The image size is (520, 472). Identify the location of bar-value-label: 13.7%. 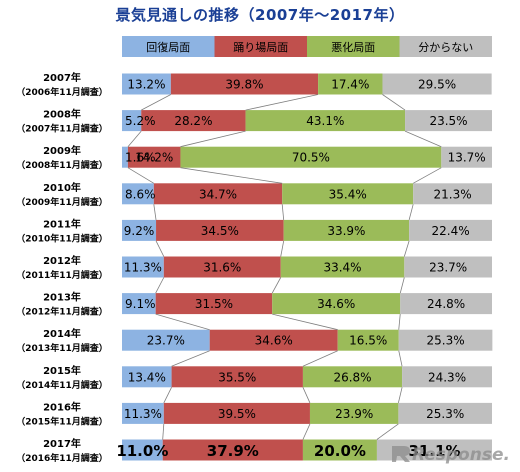
(467, 158).